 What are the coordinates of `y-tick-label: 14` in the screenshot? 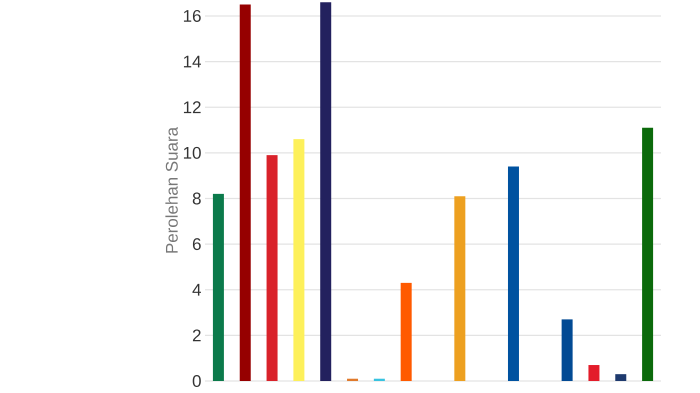 It's located at (192, 62).